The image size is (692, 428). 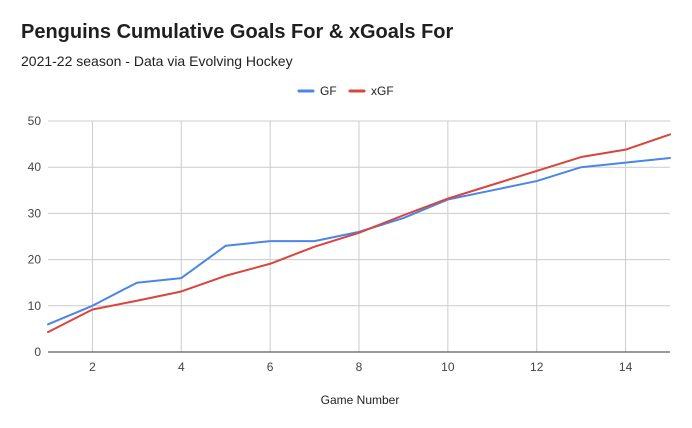 What do you see at coordinates (35, 213) in the screenshot?
I see `y-tick-label: 30` at bounding box center [35, 213].